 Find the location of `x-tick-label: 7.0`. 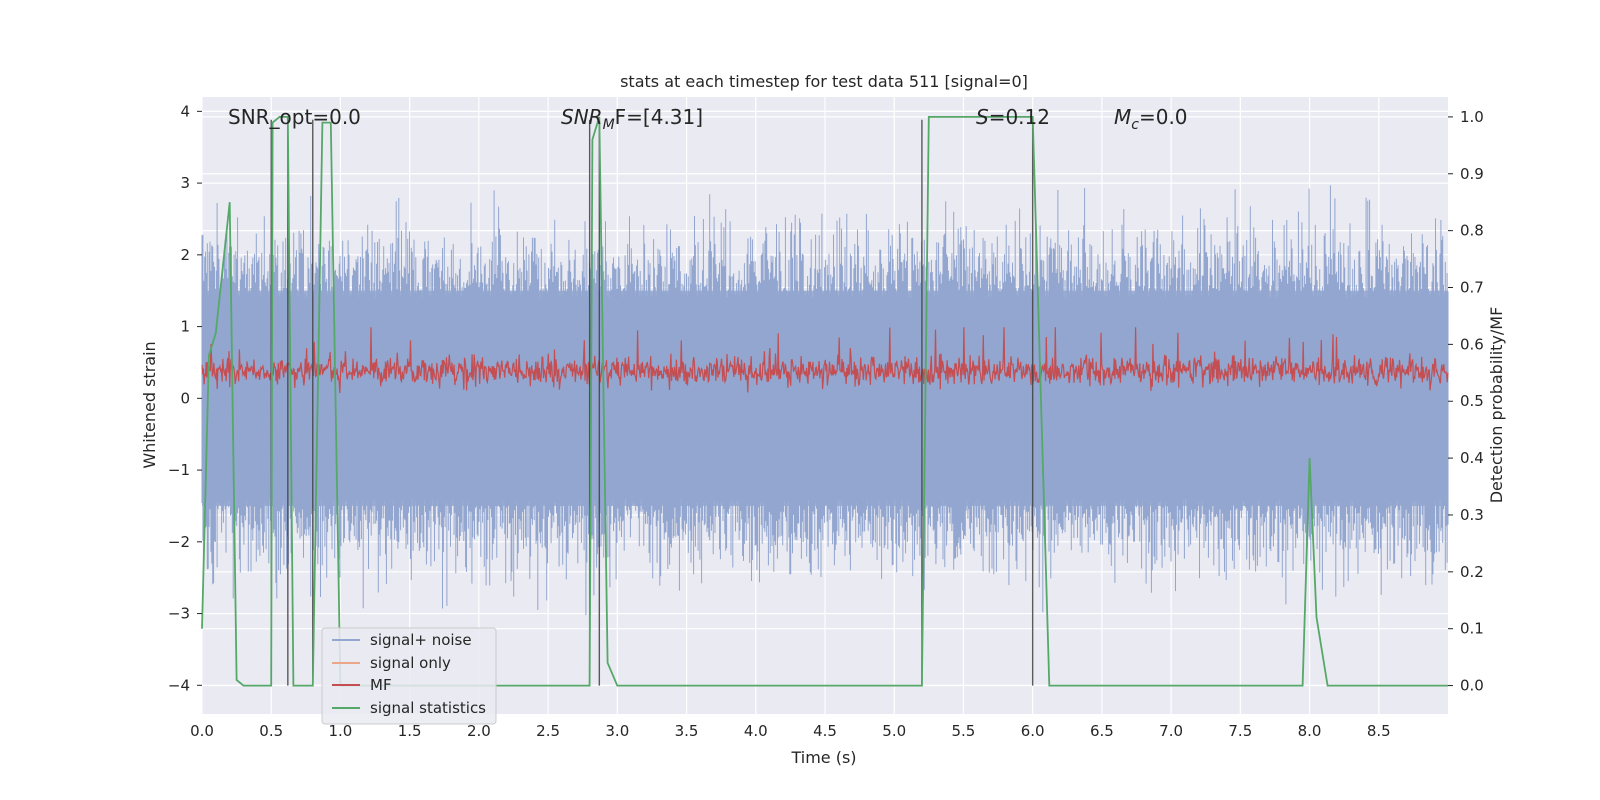

x-tick-label: 7.0 is located at coordinates (1171, 731).